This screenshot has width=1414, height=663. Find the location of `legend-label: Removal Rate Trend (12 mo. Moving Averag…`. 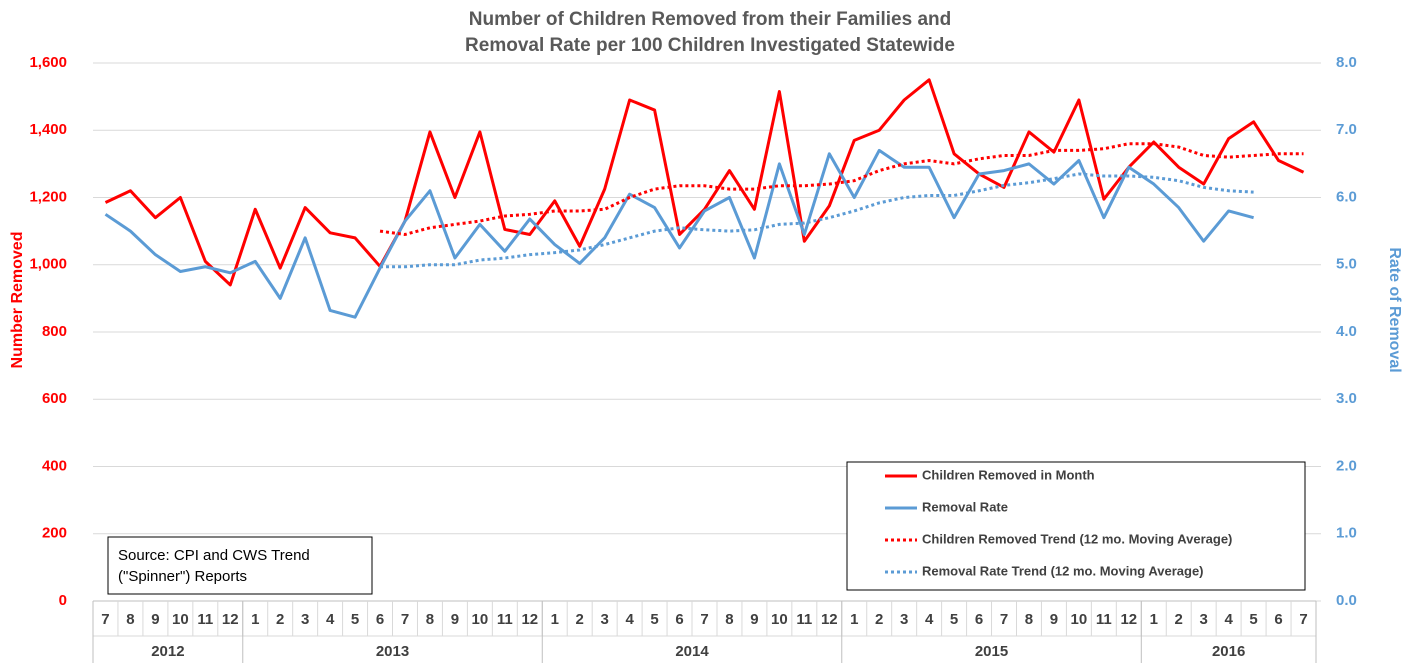

legend-label: Removal Rate Trend (12 mo. Moving Averag… is located at coordinates (1063, 570).